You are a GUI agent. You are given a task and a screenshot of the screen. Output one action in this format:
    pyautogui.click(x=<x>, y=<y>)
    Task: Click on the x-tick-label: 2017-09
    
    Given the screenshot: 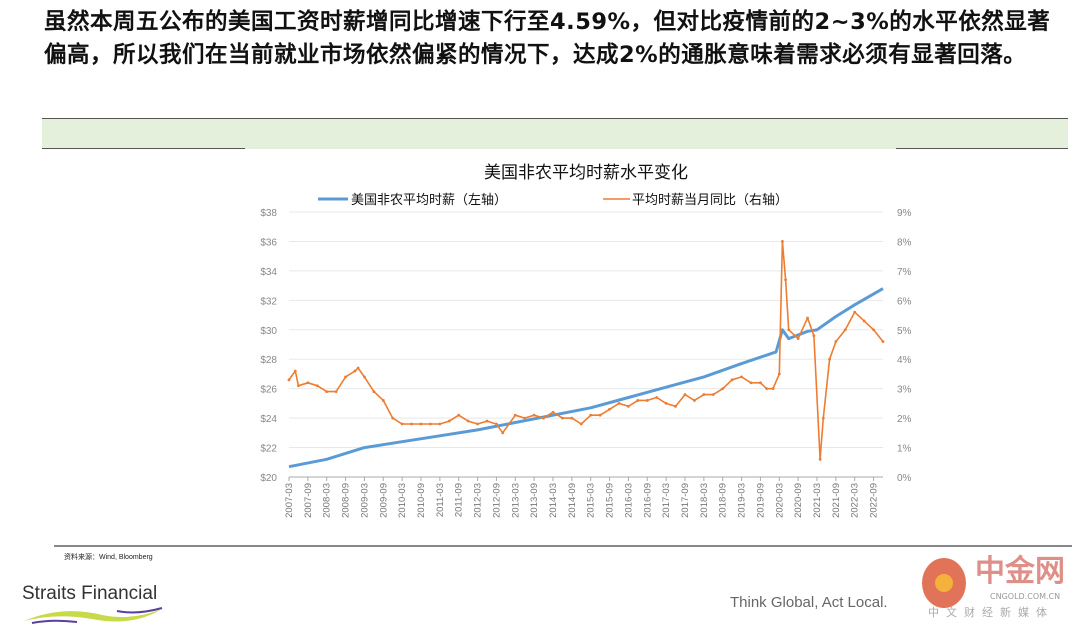 What is the action you would take?
    pyautogui.click(x=685, y=500)
    